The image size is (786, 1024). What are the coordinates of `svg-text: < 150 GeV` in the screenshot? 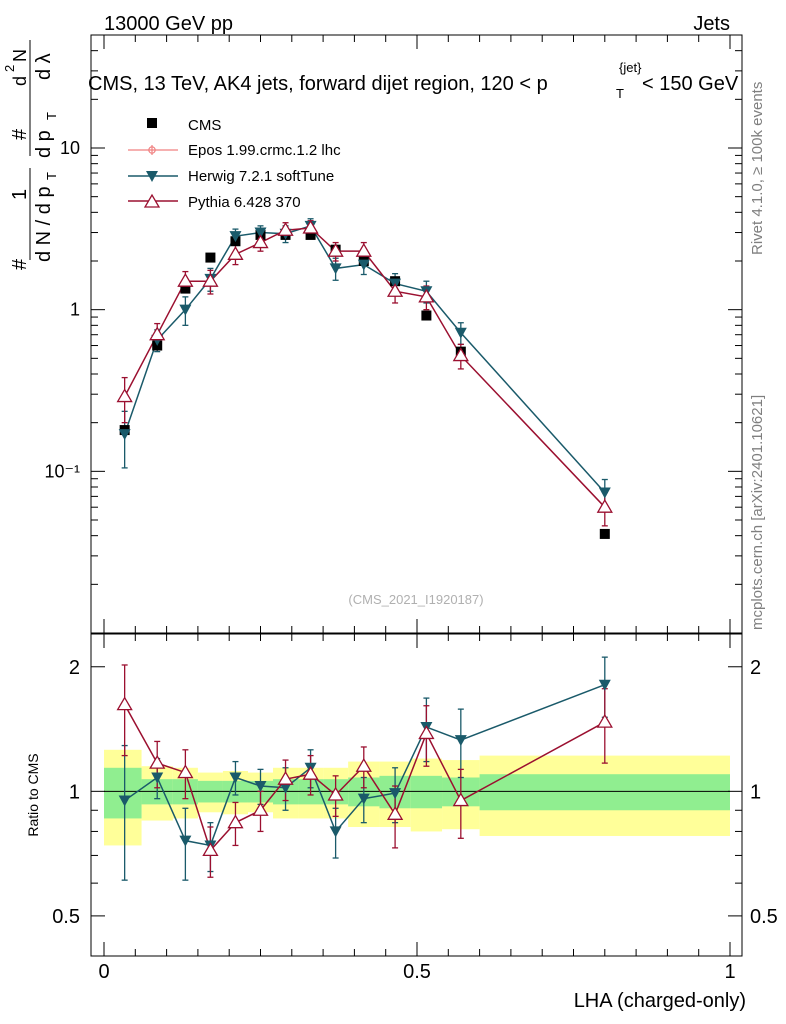 It's located at (690, 84).